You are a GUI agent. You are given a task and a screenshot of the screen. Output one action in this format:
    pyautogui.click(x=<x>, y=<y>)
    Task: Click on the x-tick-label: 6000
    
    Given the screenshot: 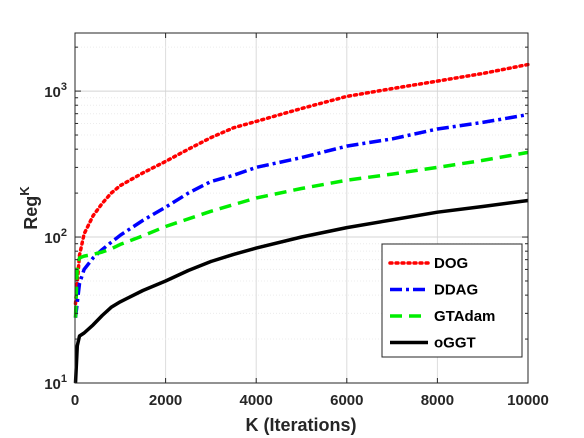 What is the action you would take?
    pyautogui.click(x=346, y=400)
    